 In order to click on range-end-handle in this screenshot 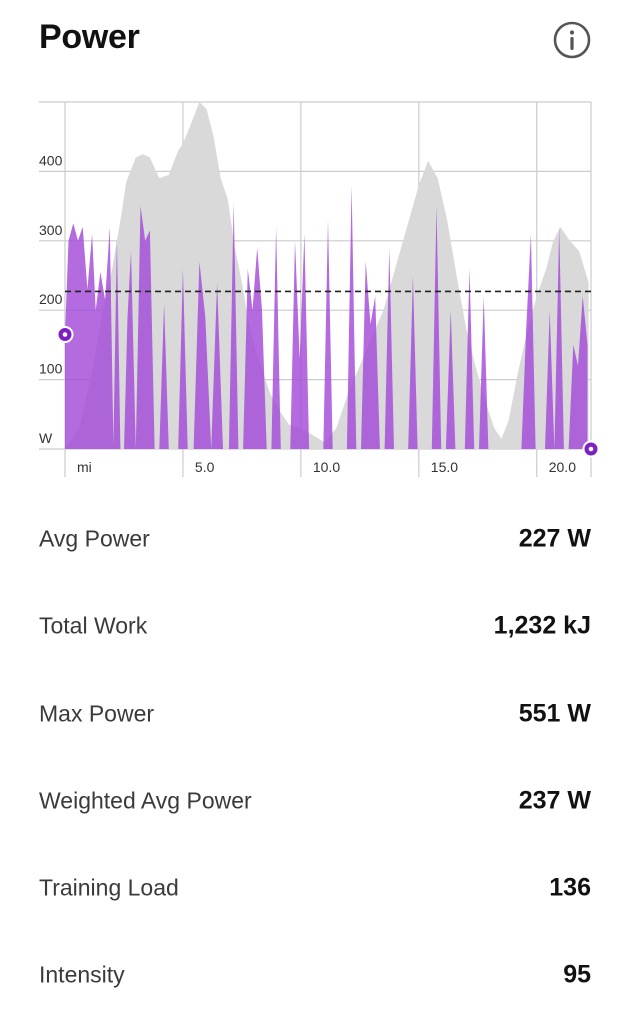, I will do `click(591, 449)`.